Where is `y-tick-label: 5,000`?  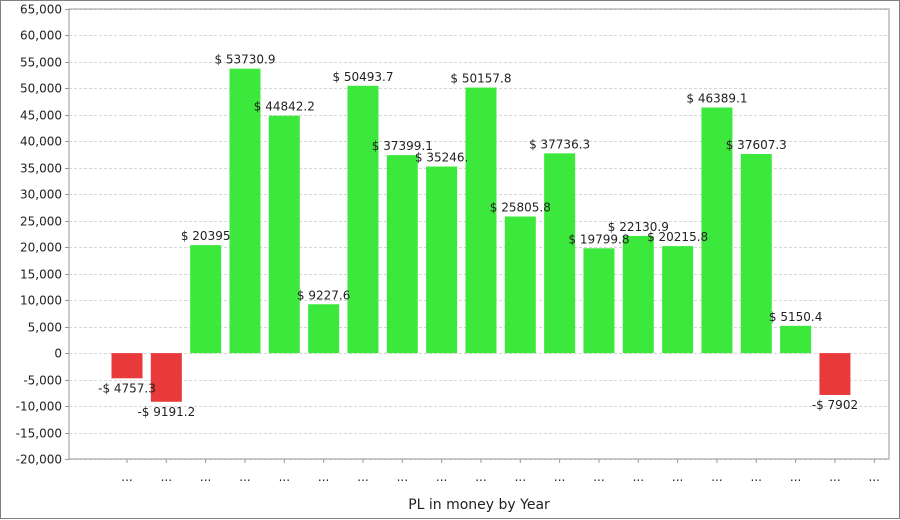
y-tick-label: 5,000 is located at coordinates (45, 328).